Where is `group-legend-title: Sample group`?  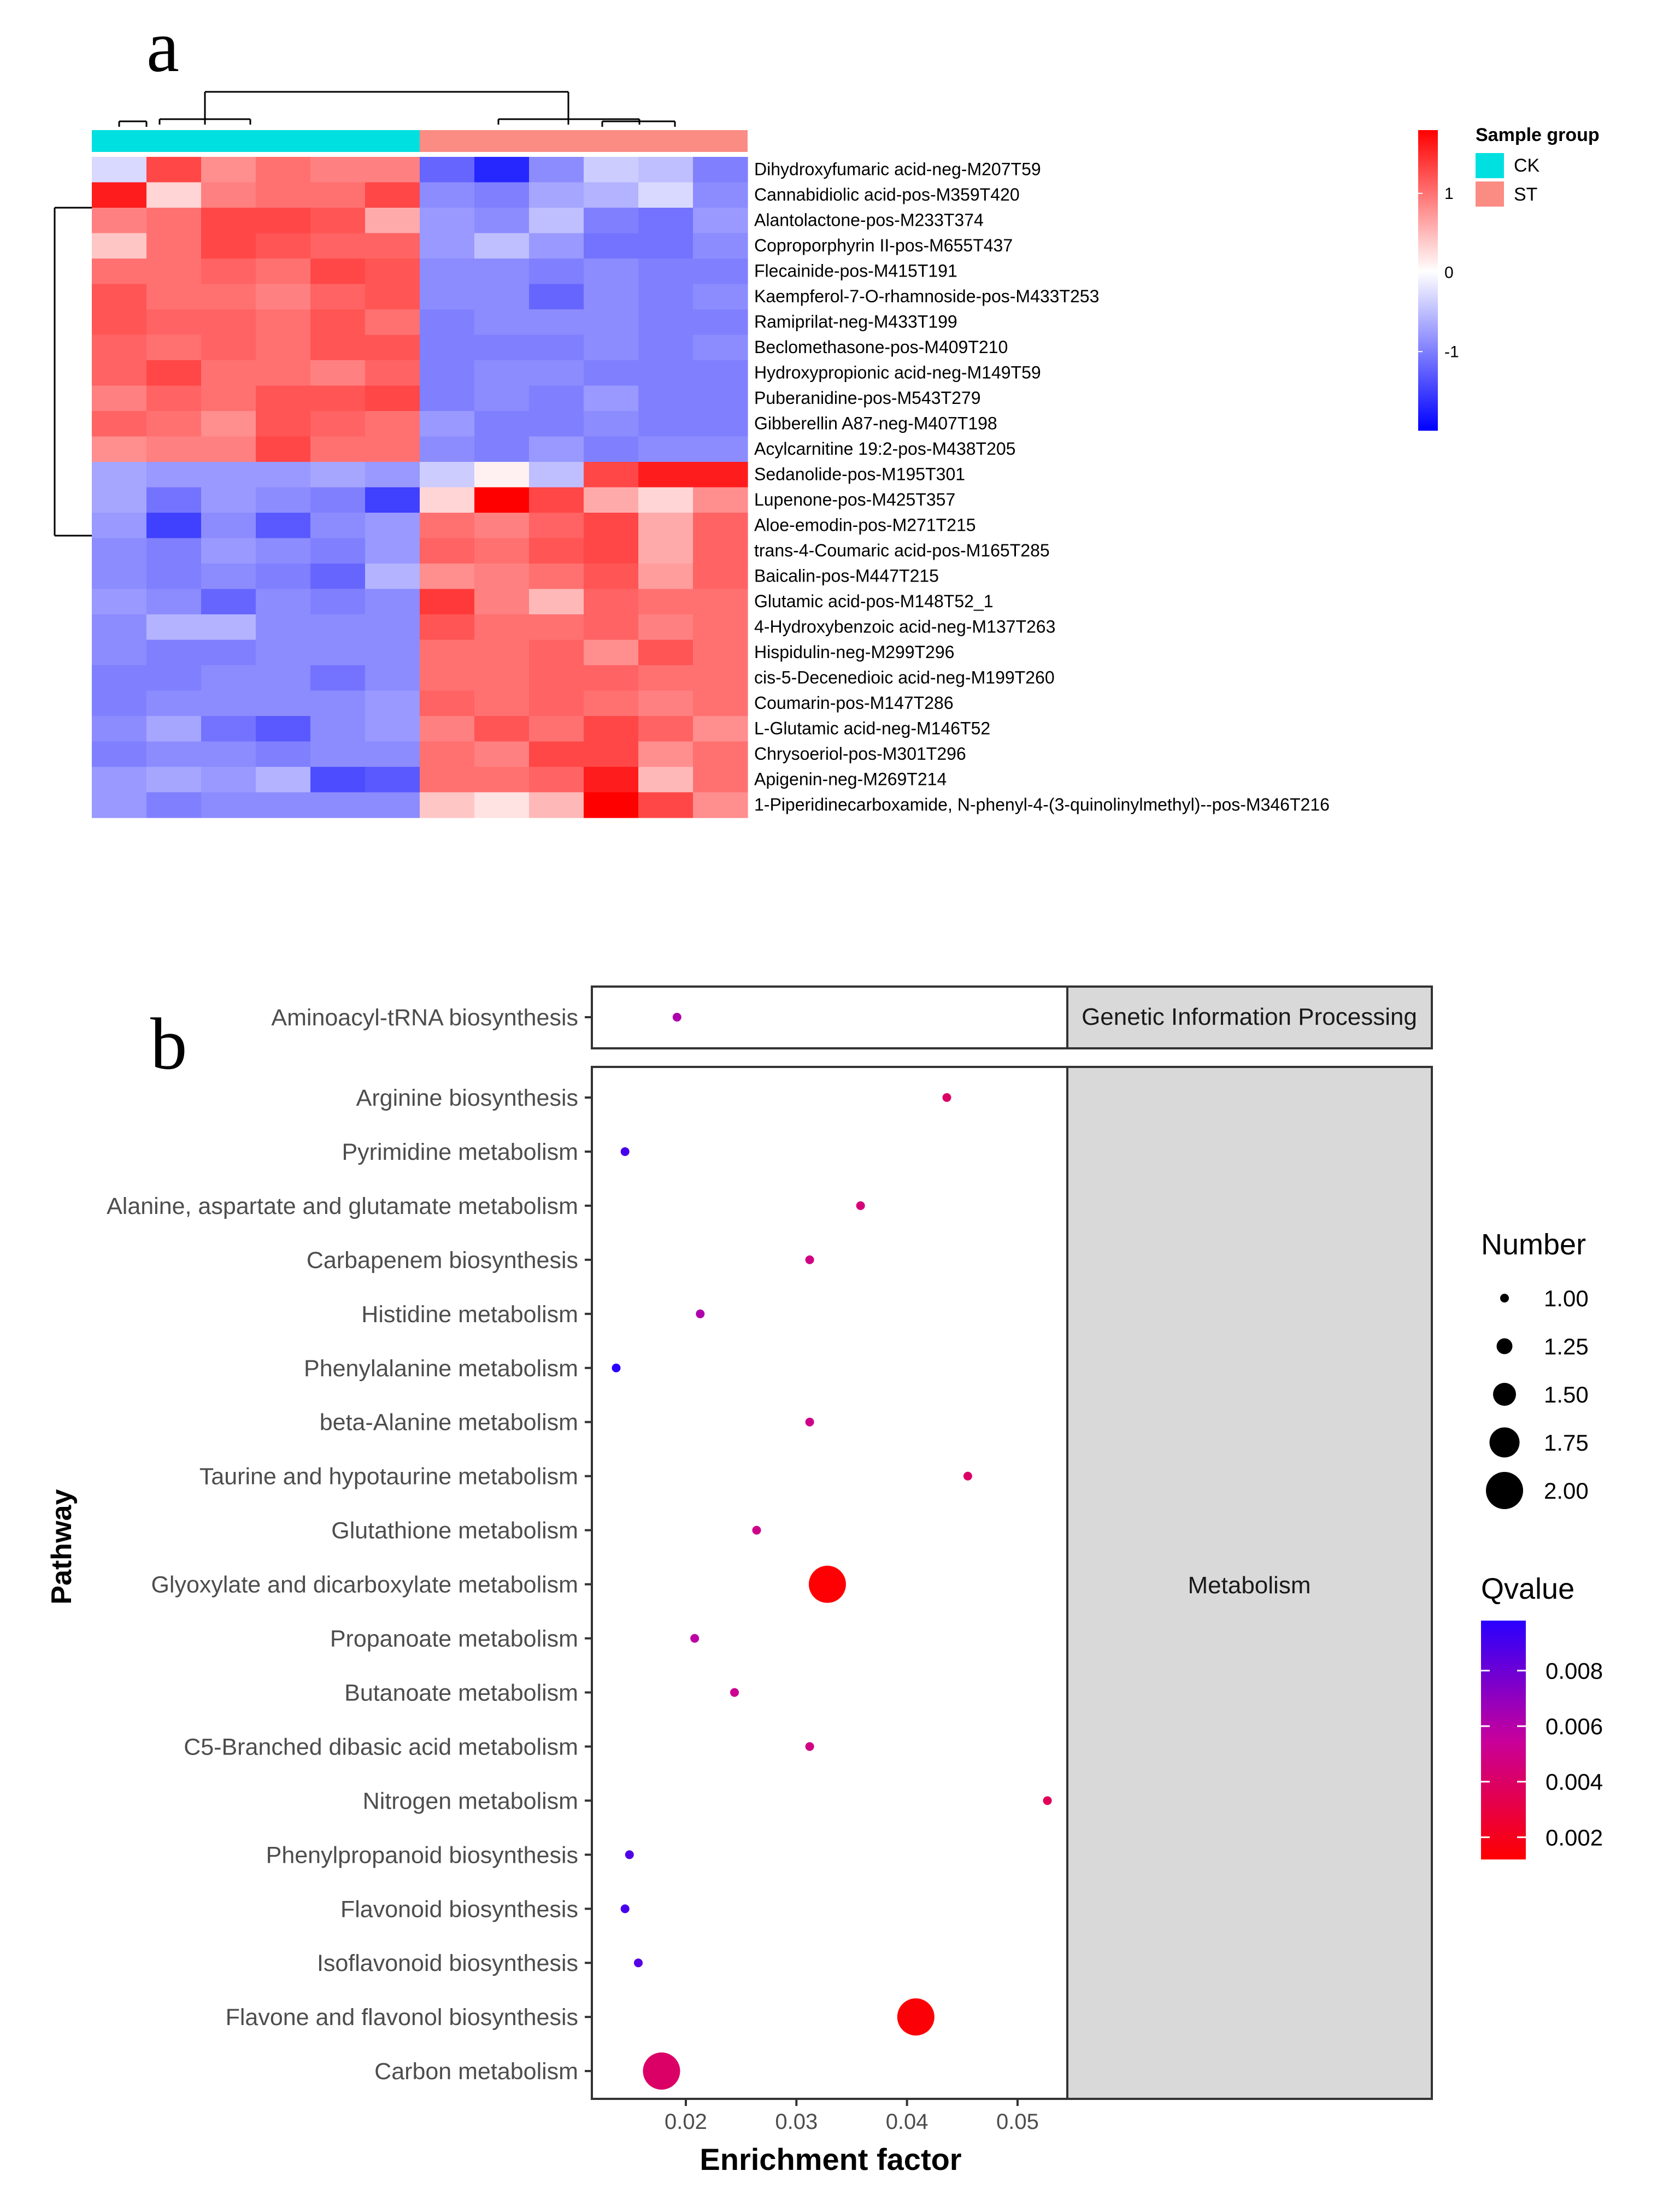 group-legend-title: Sample group is located at coordinates (1538, 135).